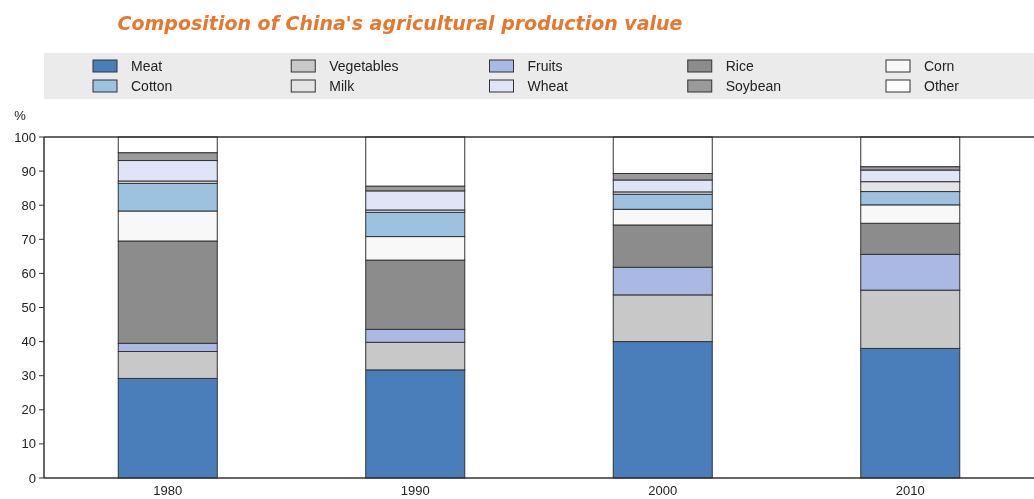 Image resolution: width=1034 pixels, height=499 pixels. Describe the element at coordinates (168, 490) in the screenshot. I see `x-tick-label: 1980` at that location.